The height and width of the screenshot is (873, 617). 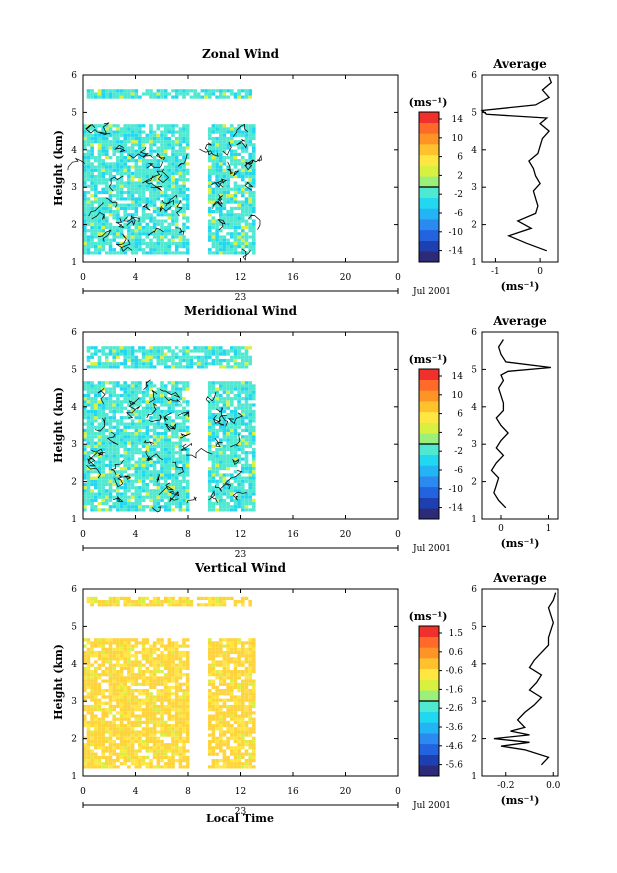 I want to click on average-y-tick-label: 2, so click(x=474, y=226).